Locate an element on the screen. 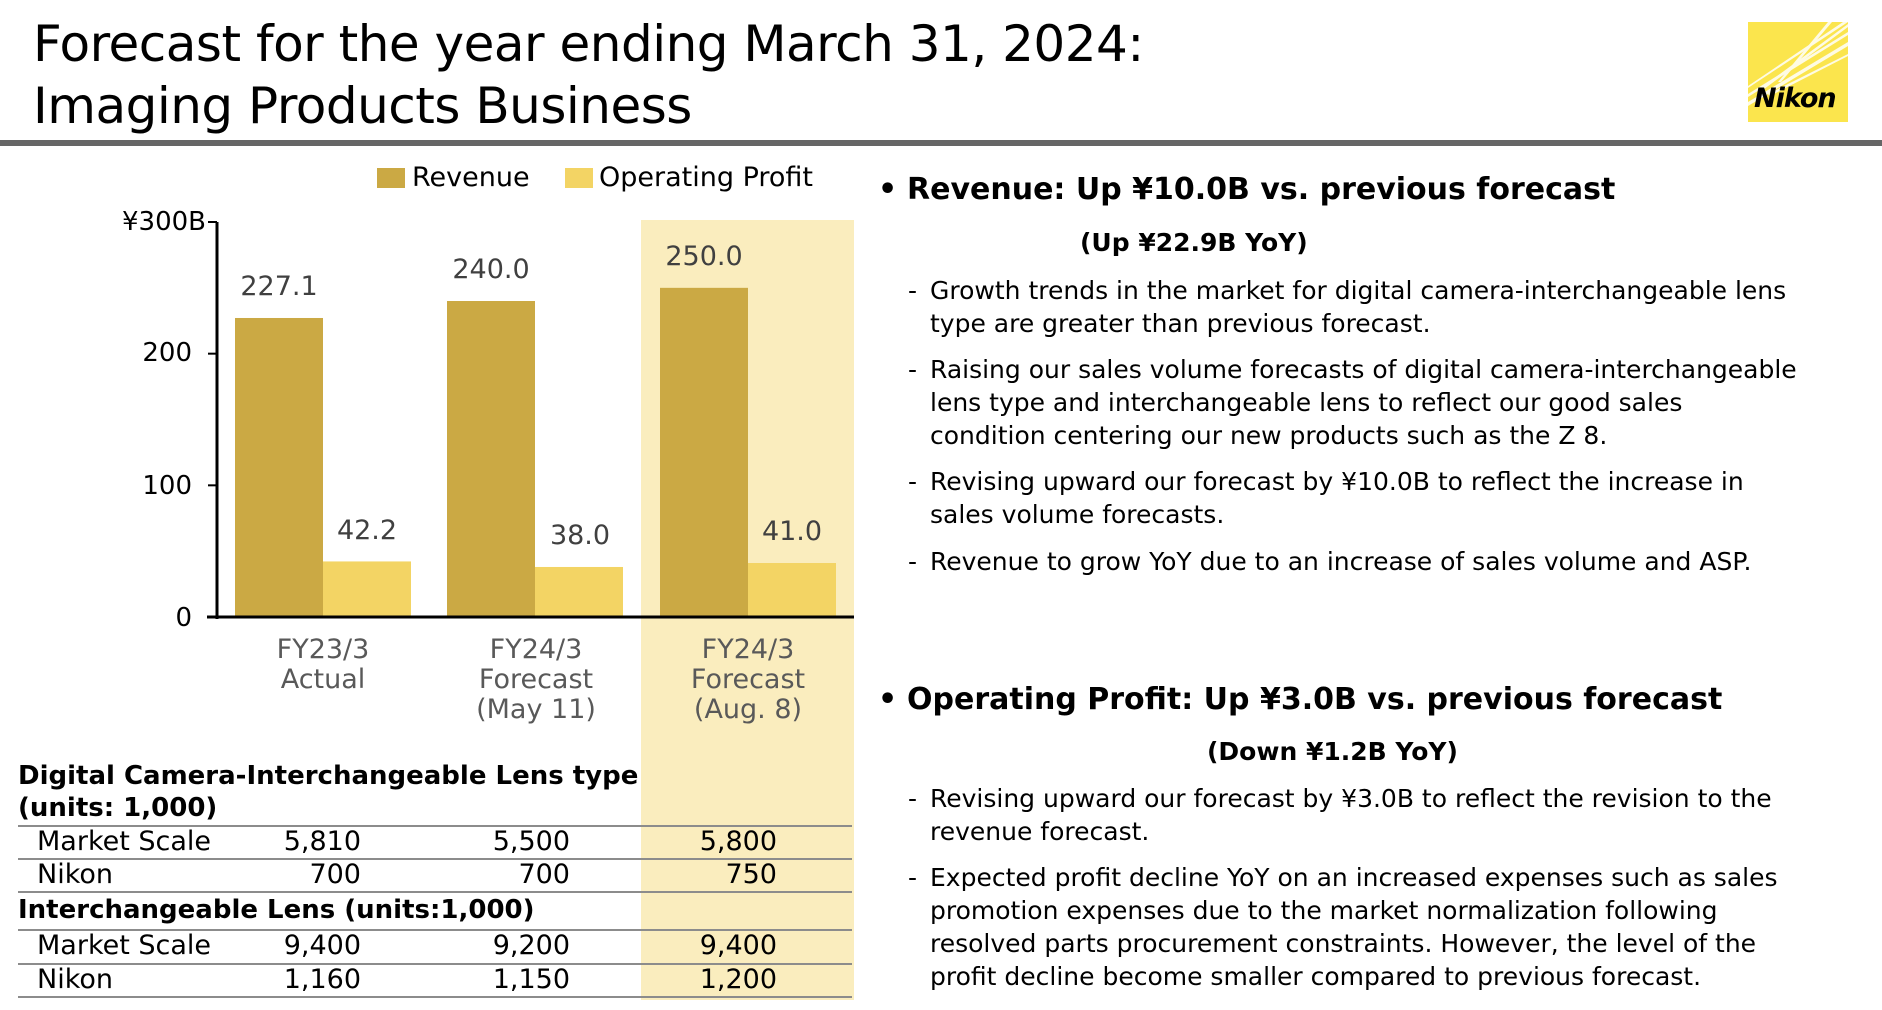 Image resolution: width=1882 pixels, height=1010 pixels. operating-profit-subheading: (Down ¥1.2B YoY) is located at coordinates (1332, 751).